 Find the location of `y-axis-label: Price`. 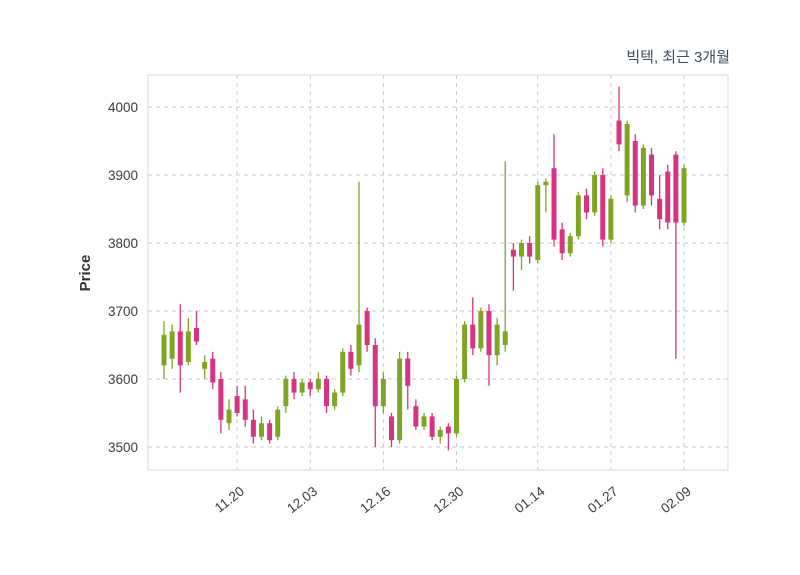

y-axis-label: Price is located at coordinates (85, 273).